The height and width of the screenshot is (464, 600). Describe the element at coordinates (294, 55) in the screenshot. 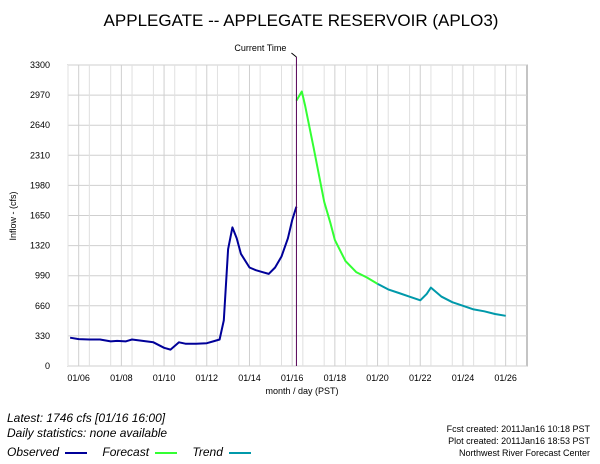

I see `current-time-pointer` at that location.